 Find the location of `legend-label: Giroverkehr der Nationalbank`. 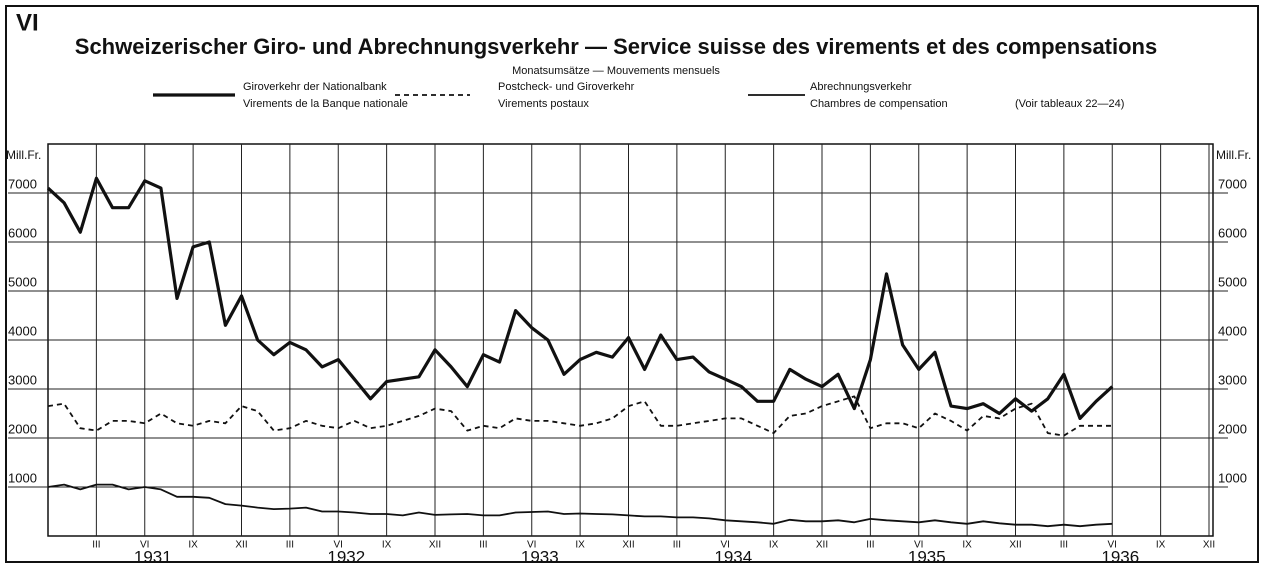

legend-label: Giroverkehr der Nationalbank is located at coordinates (315, 87).